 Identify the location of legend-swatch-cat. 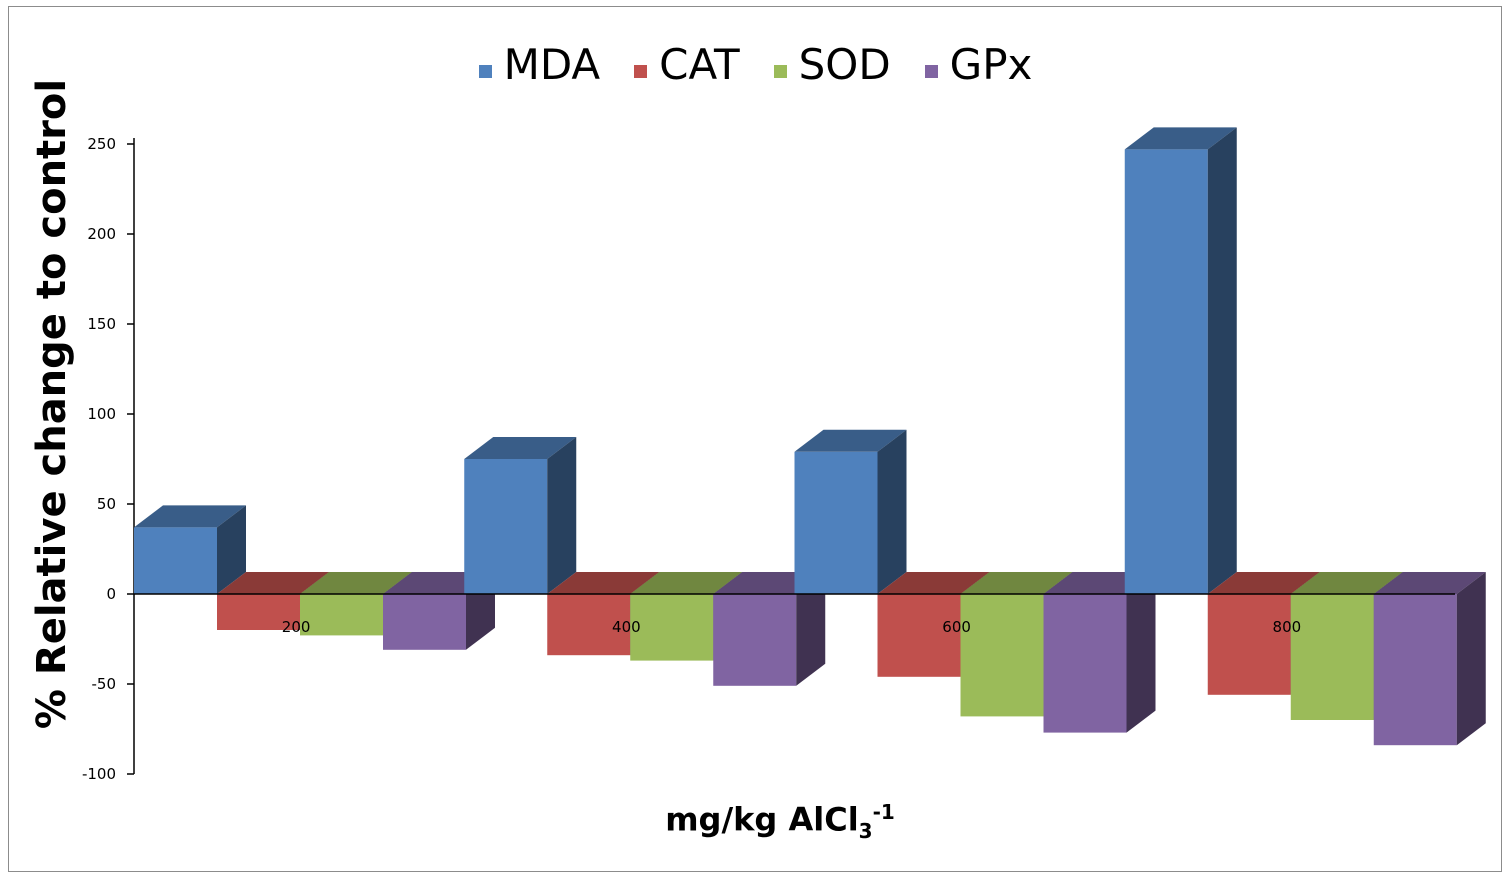
(641, 71).